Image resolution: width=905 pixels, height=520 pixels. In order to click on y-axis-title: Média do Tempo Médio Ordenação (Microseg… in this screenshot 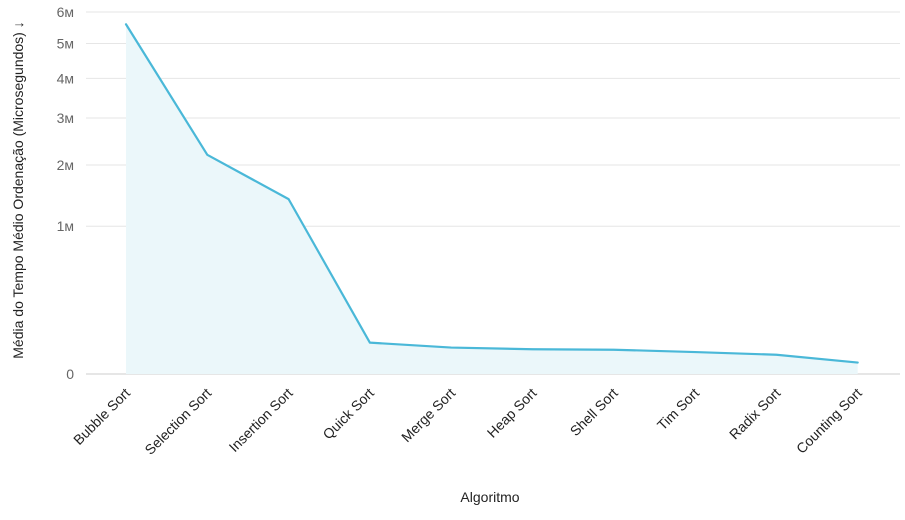, I will do `click(18, 189)`.